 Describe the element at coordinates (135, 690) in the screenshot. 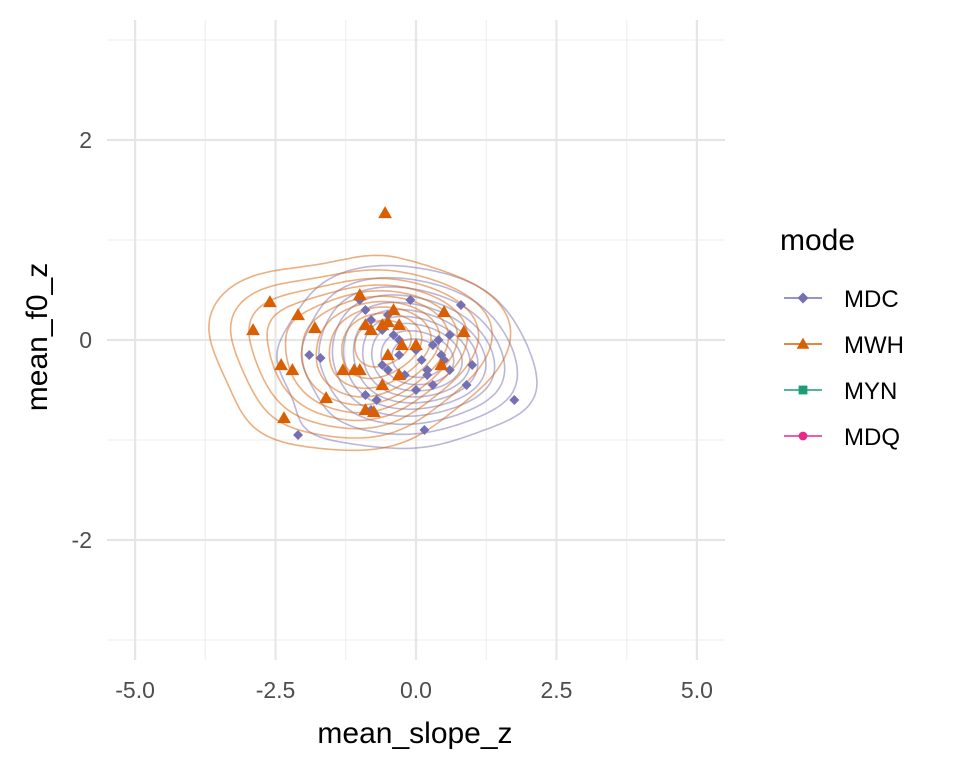

I see `x-tick-label: -5.0` at that location.